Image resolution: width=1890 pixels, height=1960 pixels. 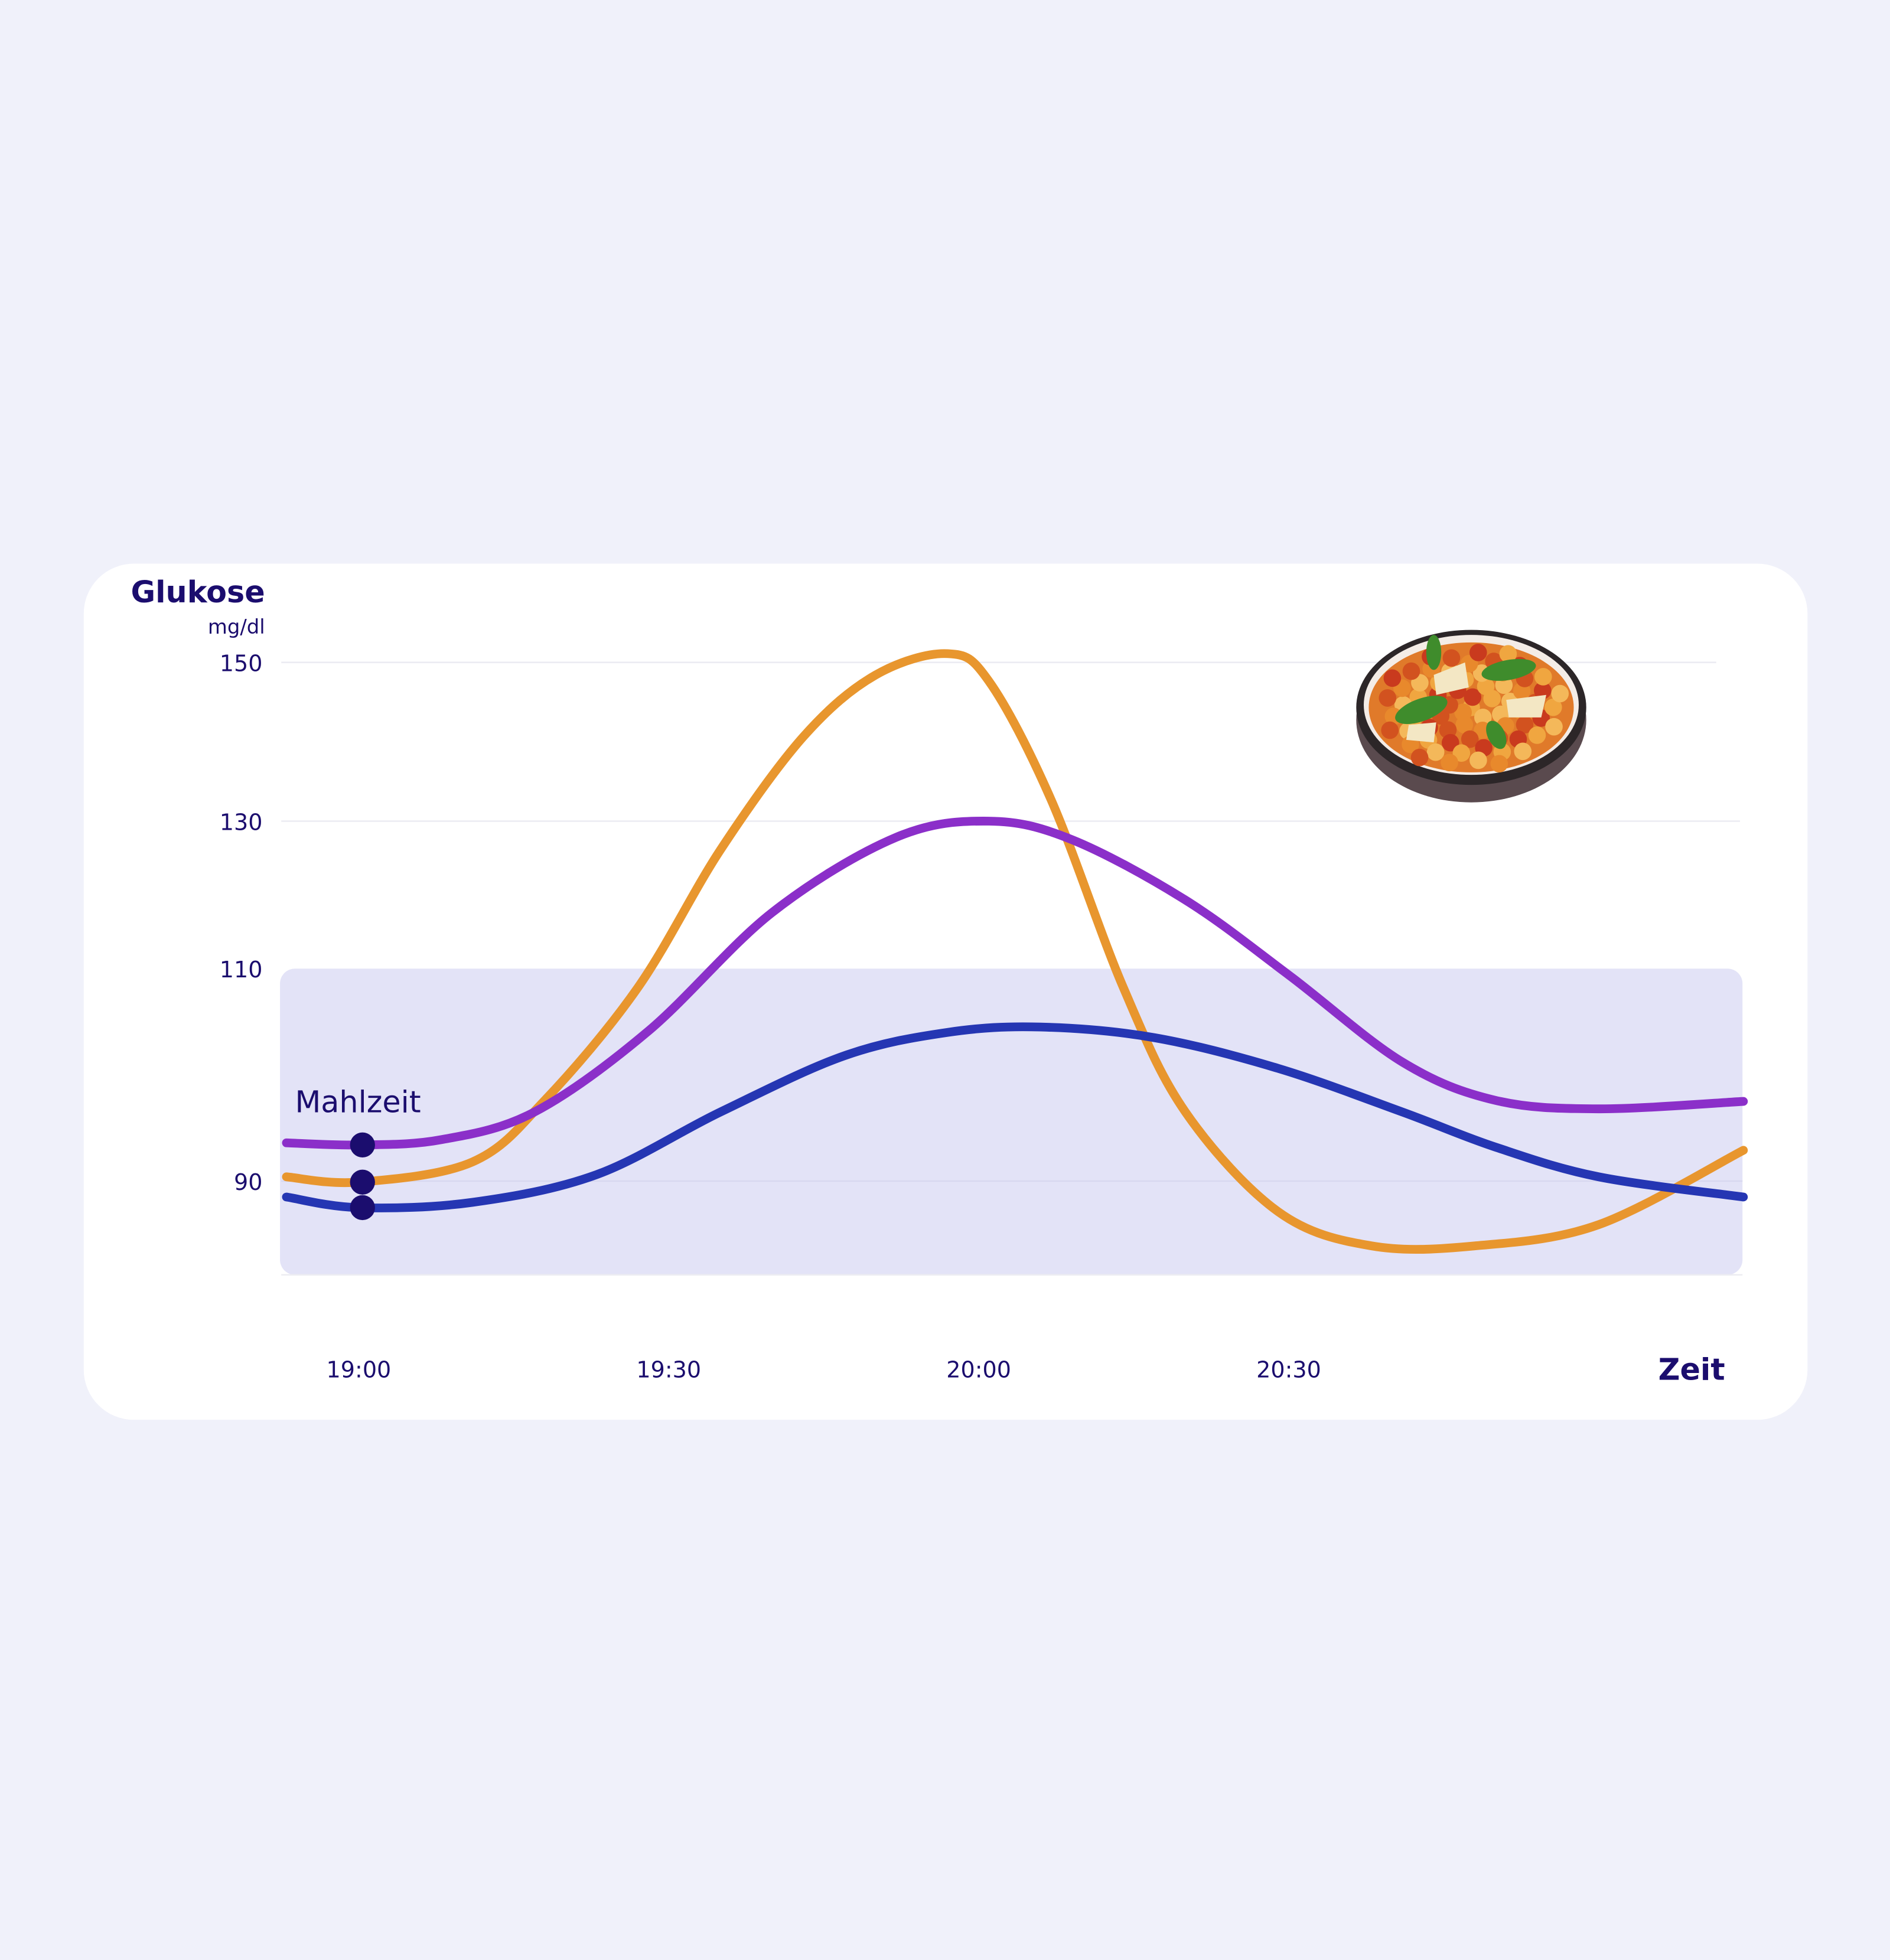 What do you see at coordinates (241, 664) in the screenshot?
I see `y-tick-label: 150` at bounding box center [241, 664].